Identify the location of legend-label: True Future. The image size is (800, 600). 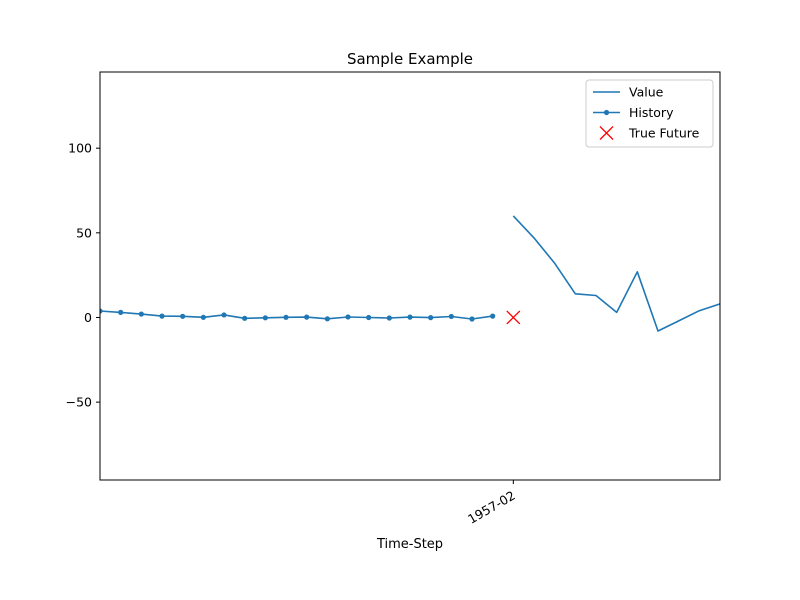
(664, 133).